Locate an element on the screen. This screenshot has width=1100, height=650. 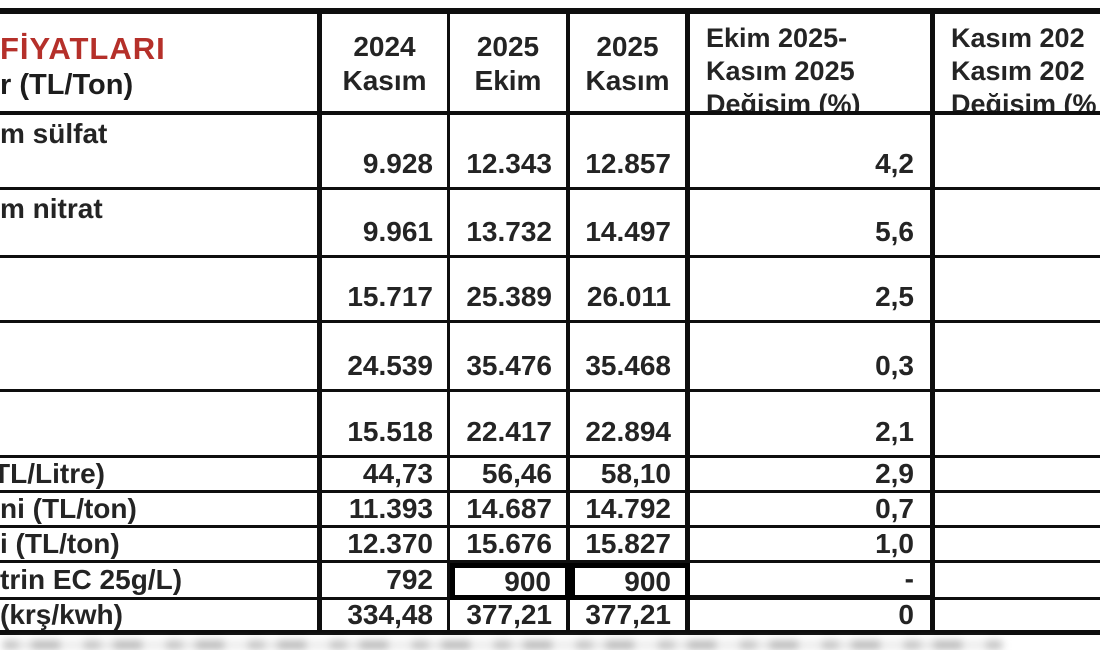
value-2025-kasim: 58,10 is located at coordinates (630, 475).